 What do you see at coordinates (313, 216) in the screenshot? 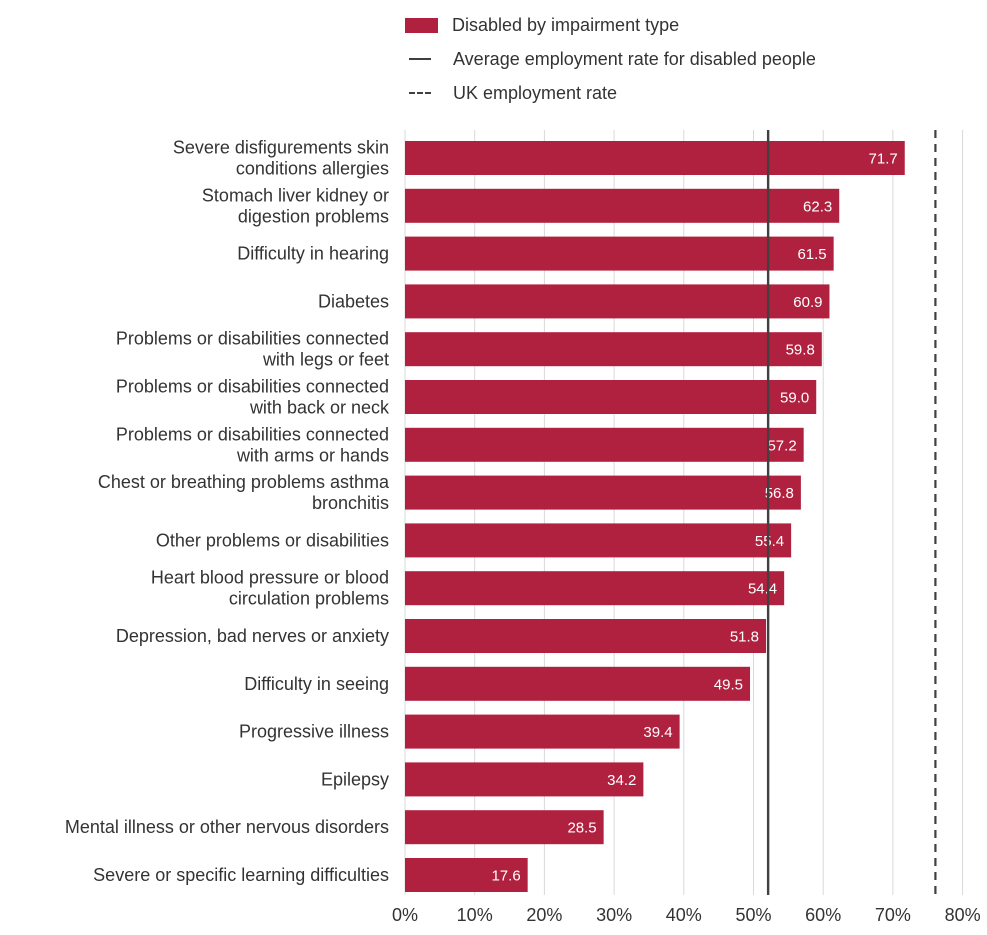
I see `category-label-line: digestion problems` at bounding box center [313, 216].